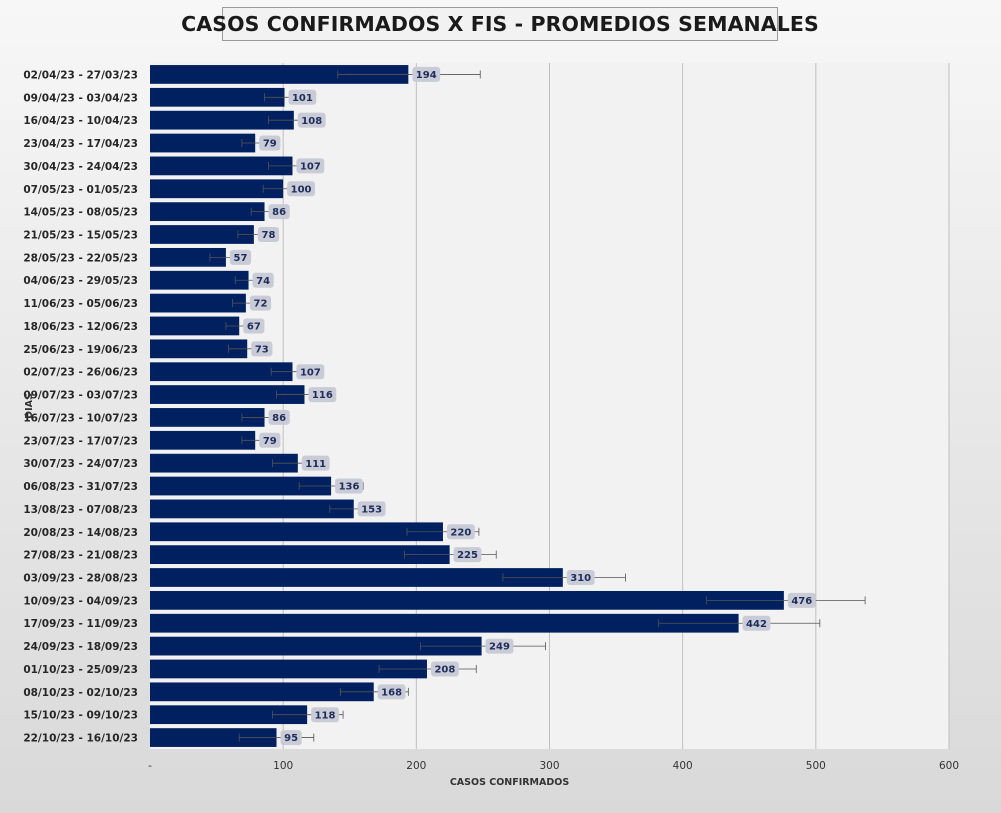  I want to click on data-label: 153, so click(371, 510).